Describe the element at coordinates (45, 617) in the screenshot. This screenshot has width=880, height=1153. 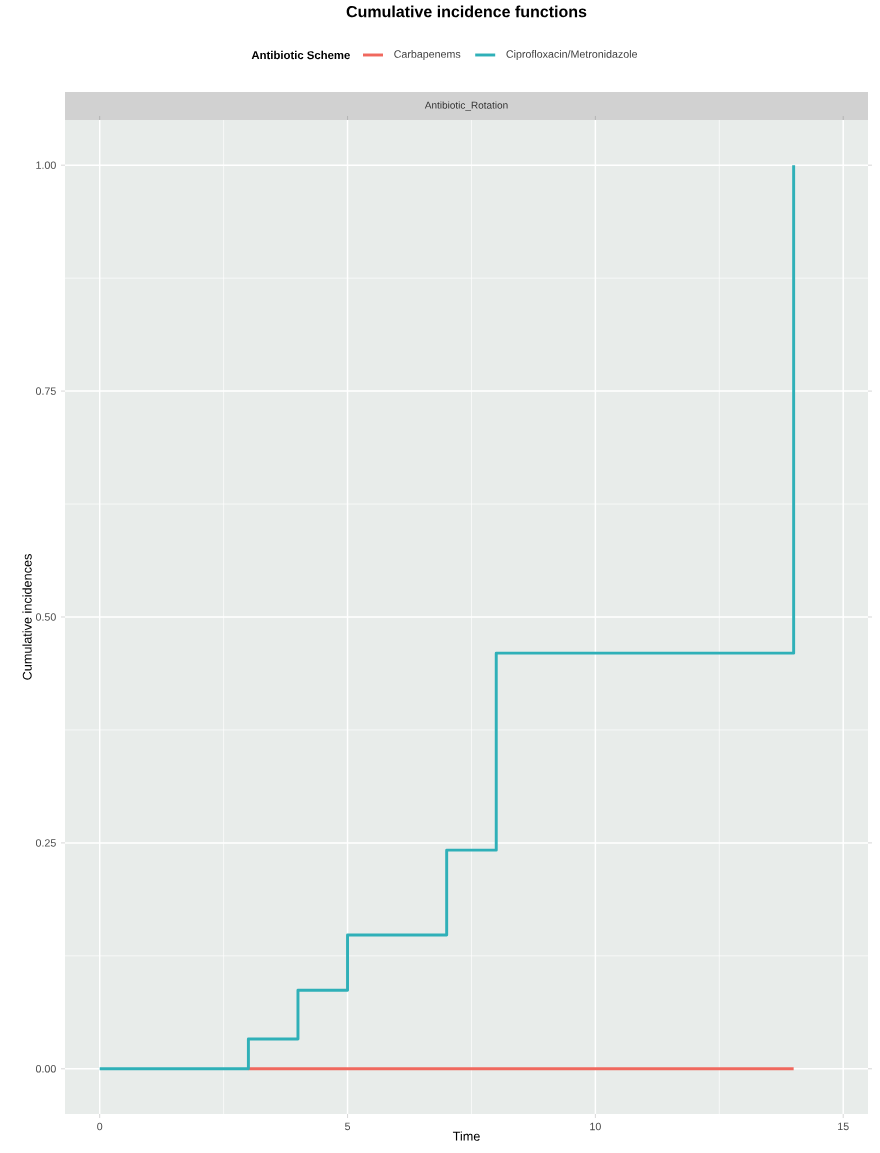
I see `y-tick-label: 0.50` at that location.